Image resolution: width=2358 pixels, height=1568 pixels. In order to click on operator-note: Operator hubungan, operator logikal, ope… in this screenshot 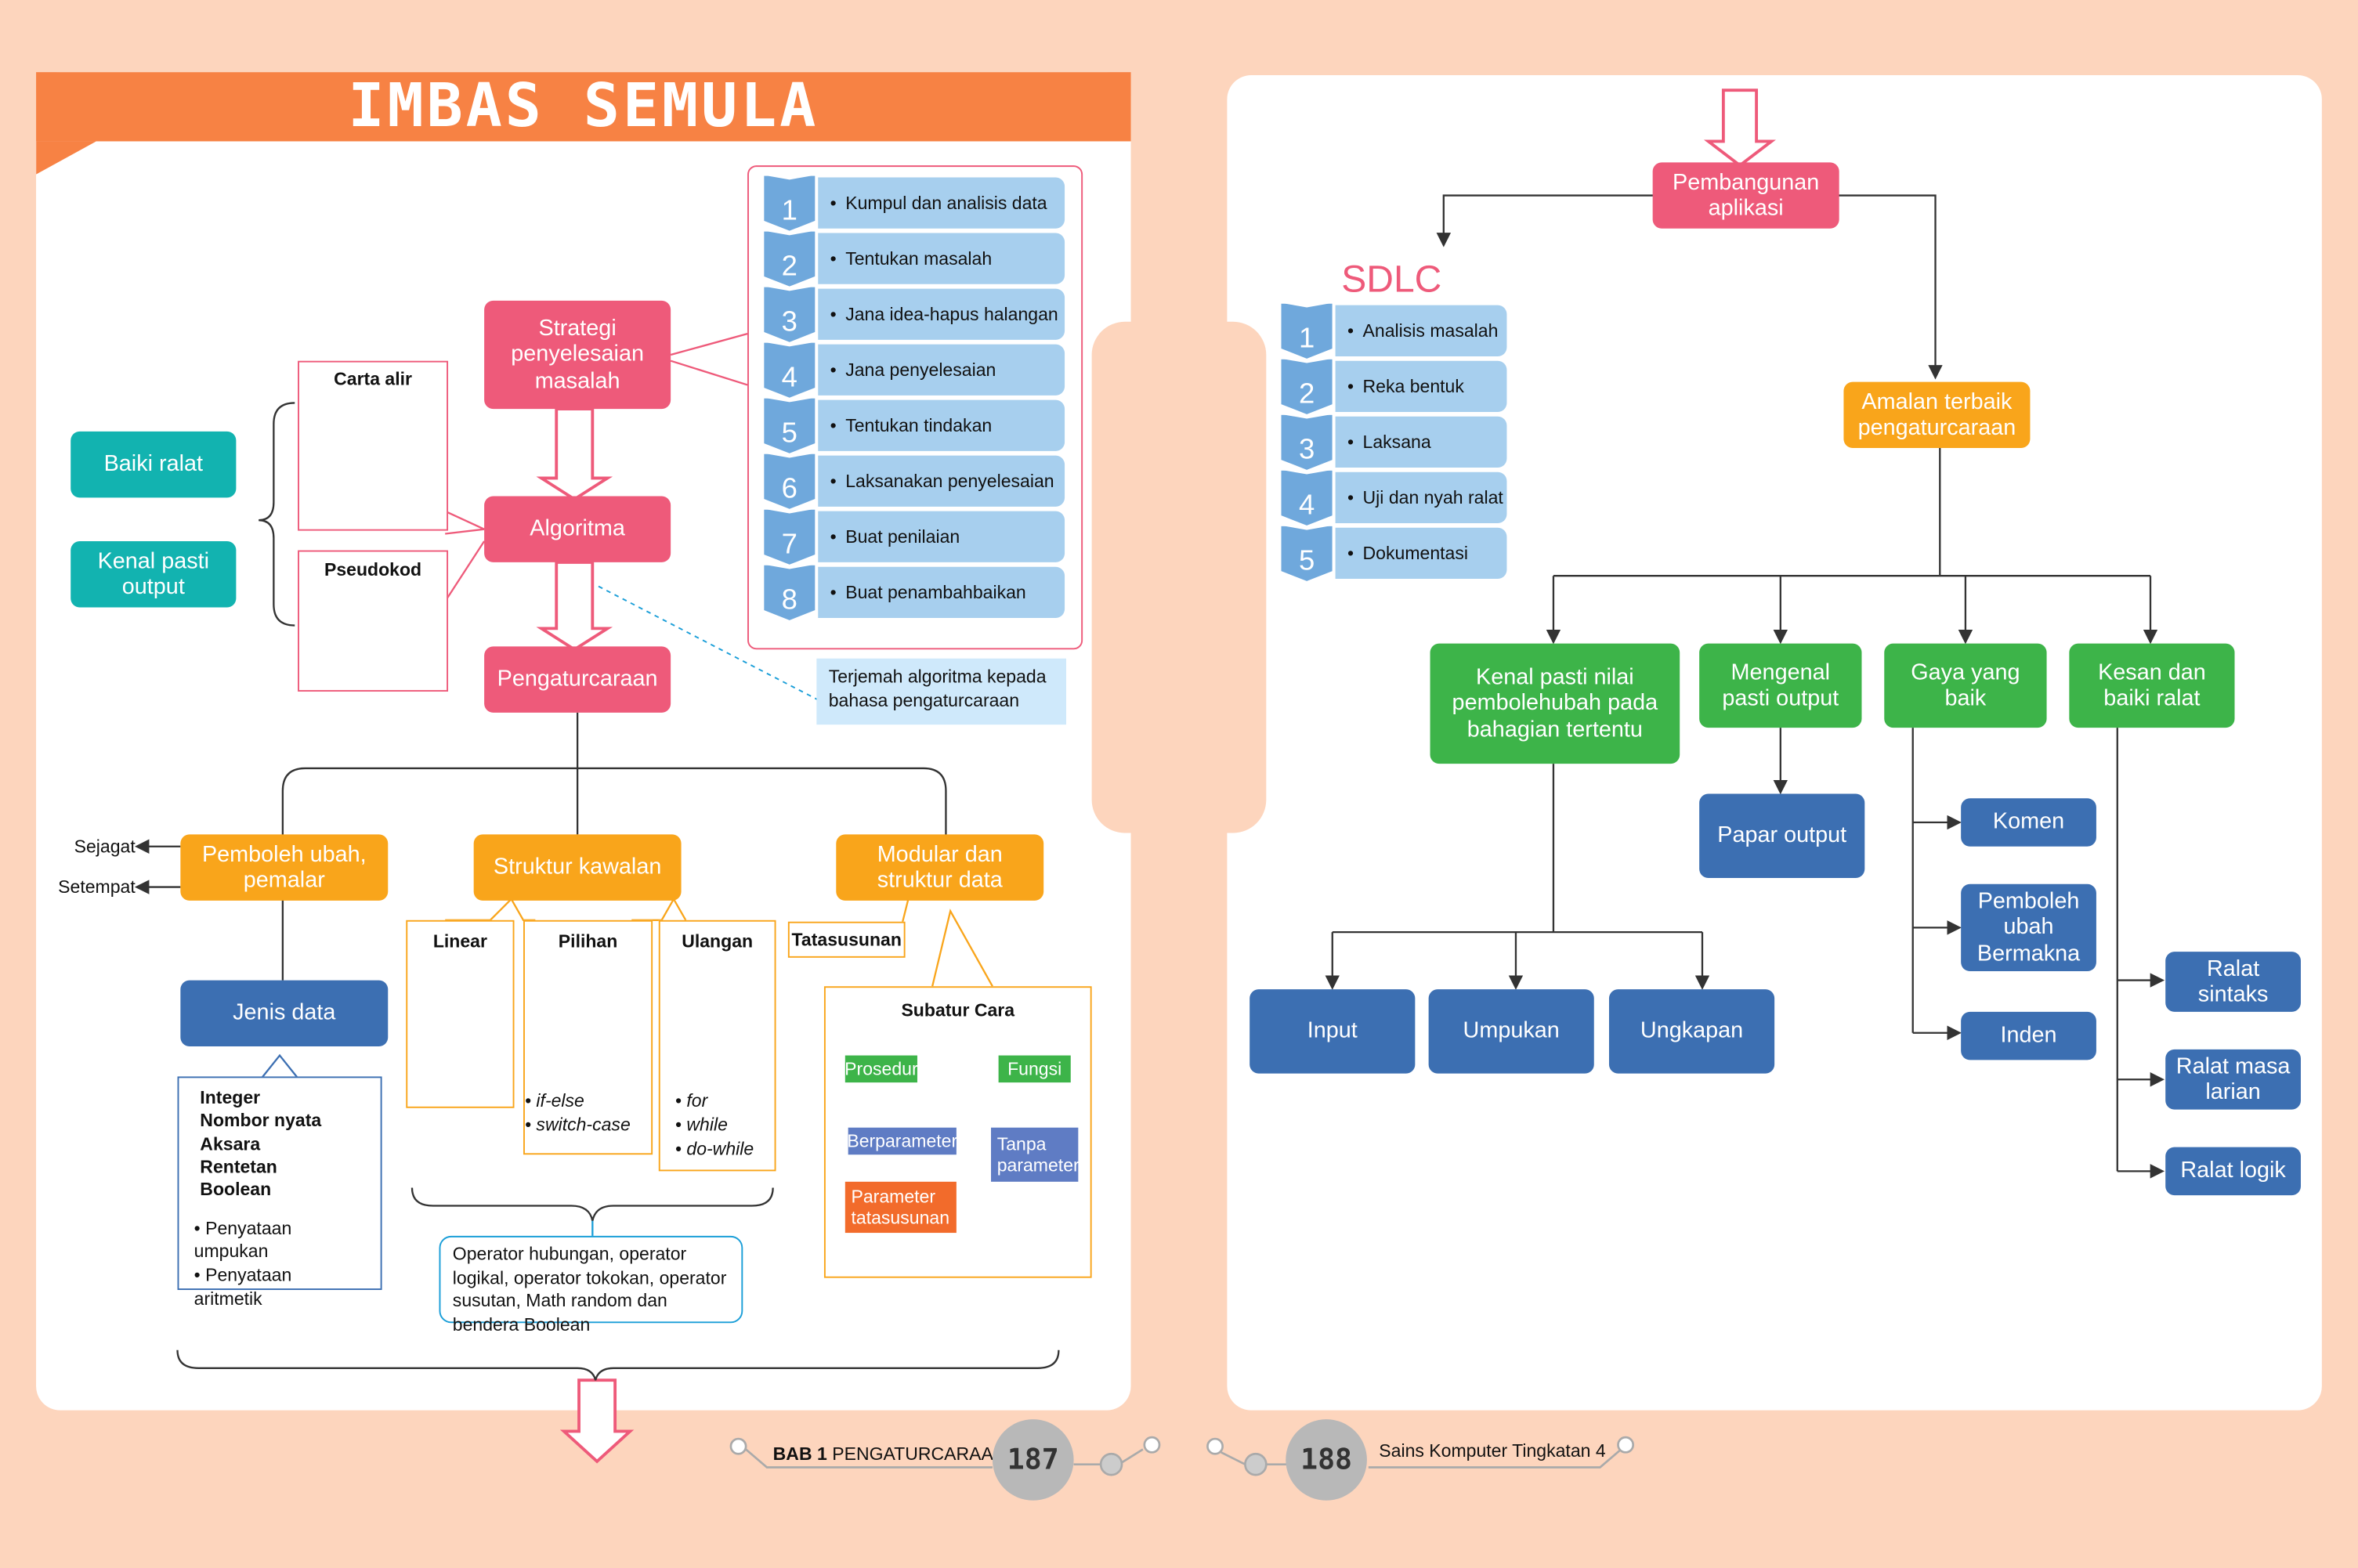, I will do `click(591, 1285)`.